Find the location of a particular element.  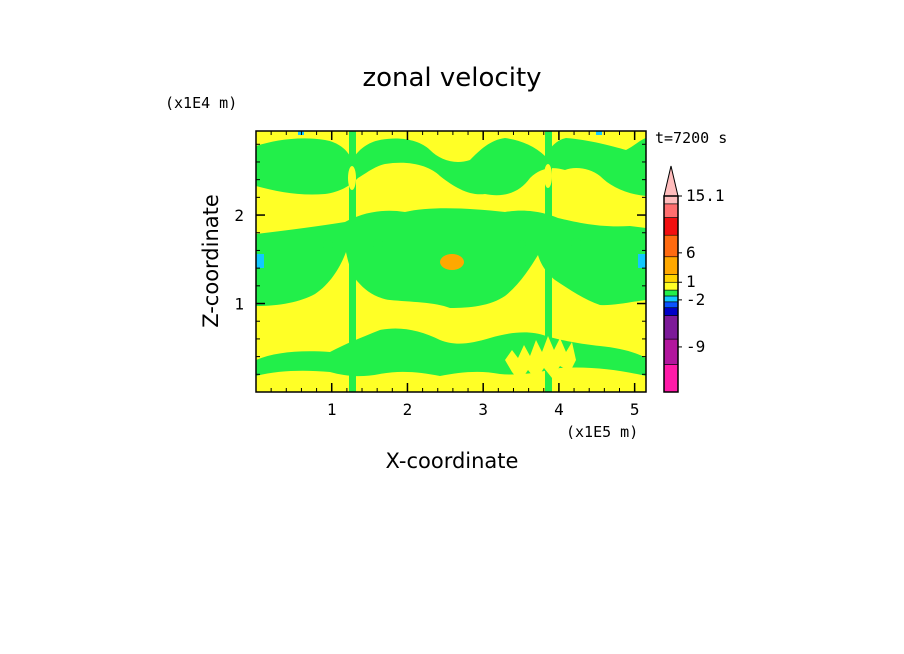

colorbar-label: 6 is located at coordinates (691, 252).